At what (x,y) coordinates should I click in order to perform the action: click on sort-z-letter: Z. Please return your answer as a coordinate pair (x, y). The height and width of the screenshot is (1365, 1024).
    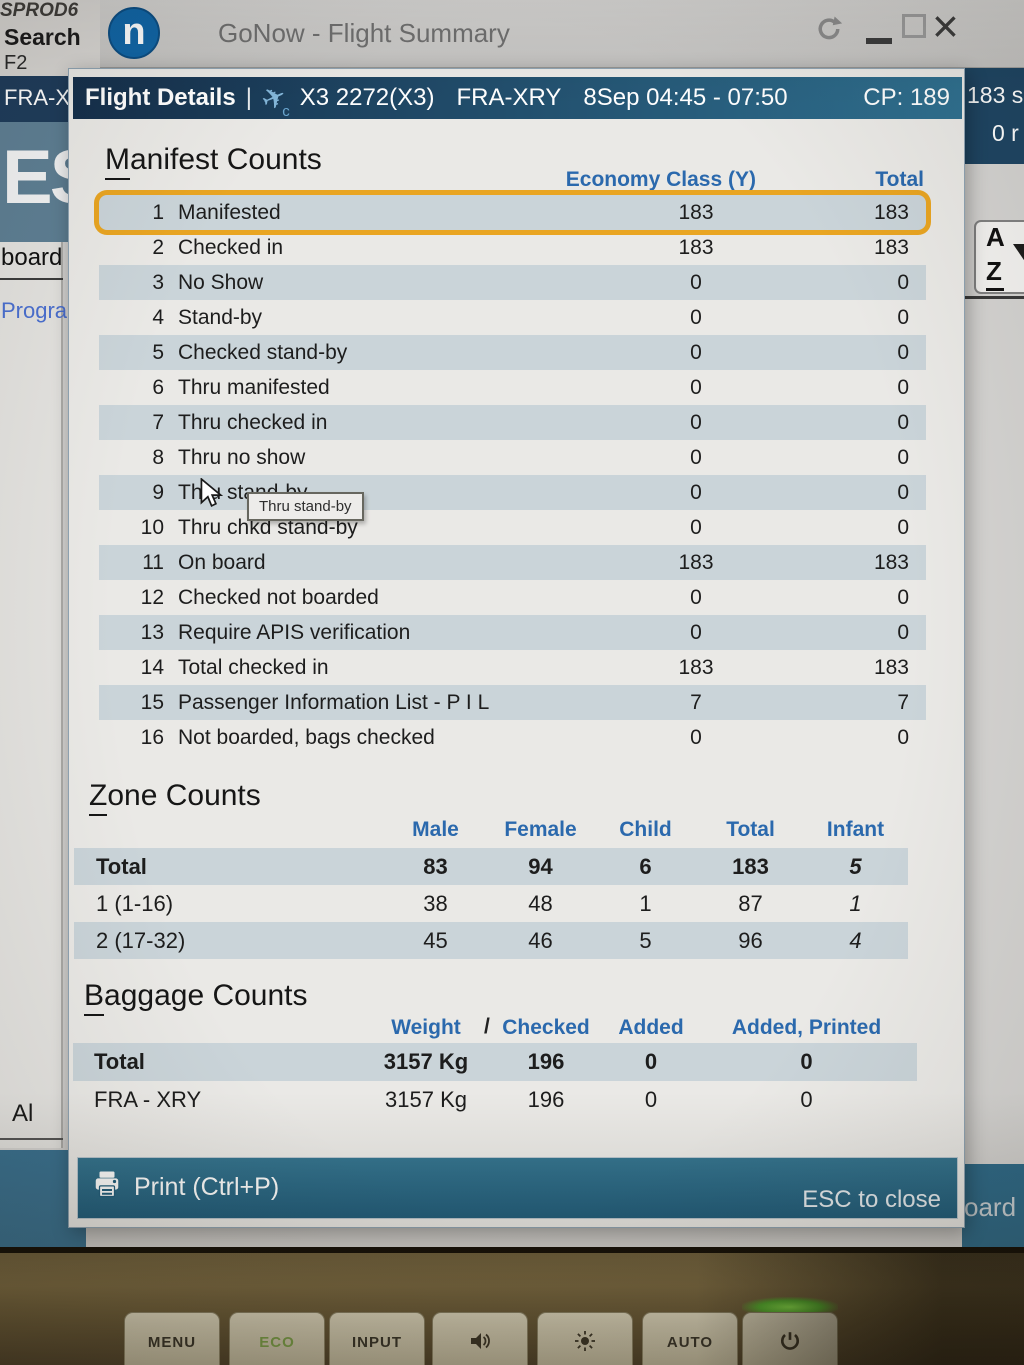
    Looking at the image, I should click on (995, 273).